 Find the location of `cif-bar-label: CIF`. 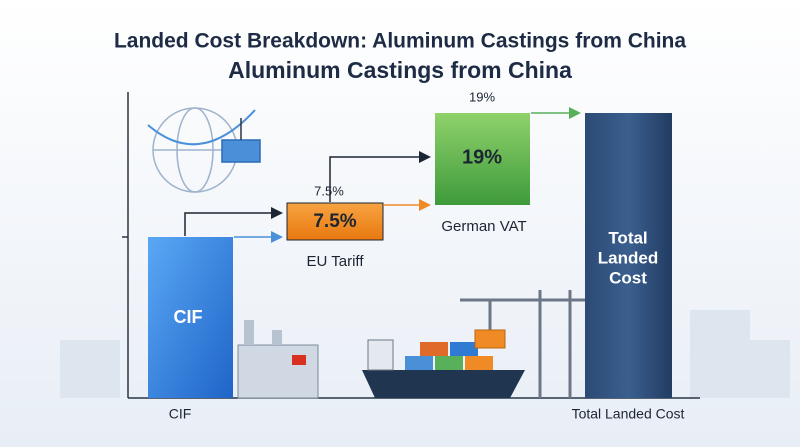

cif-bar-label: CIF is located at coordinates (188, 317).